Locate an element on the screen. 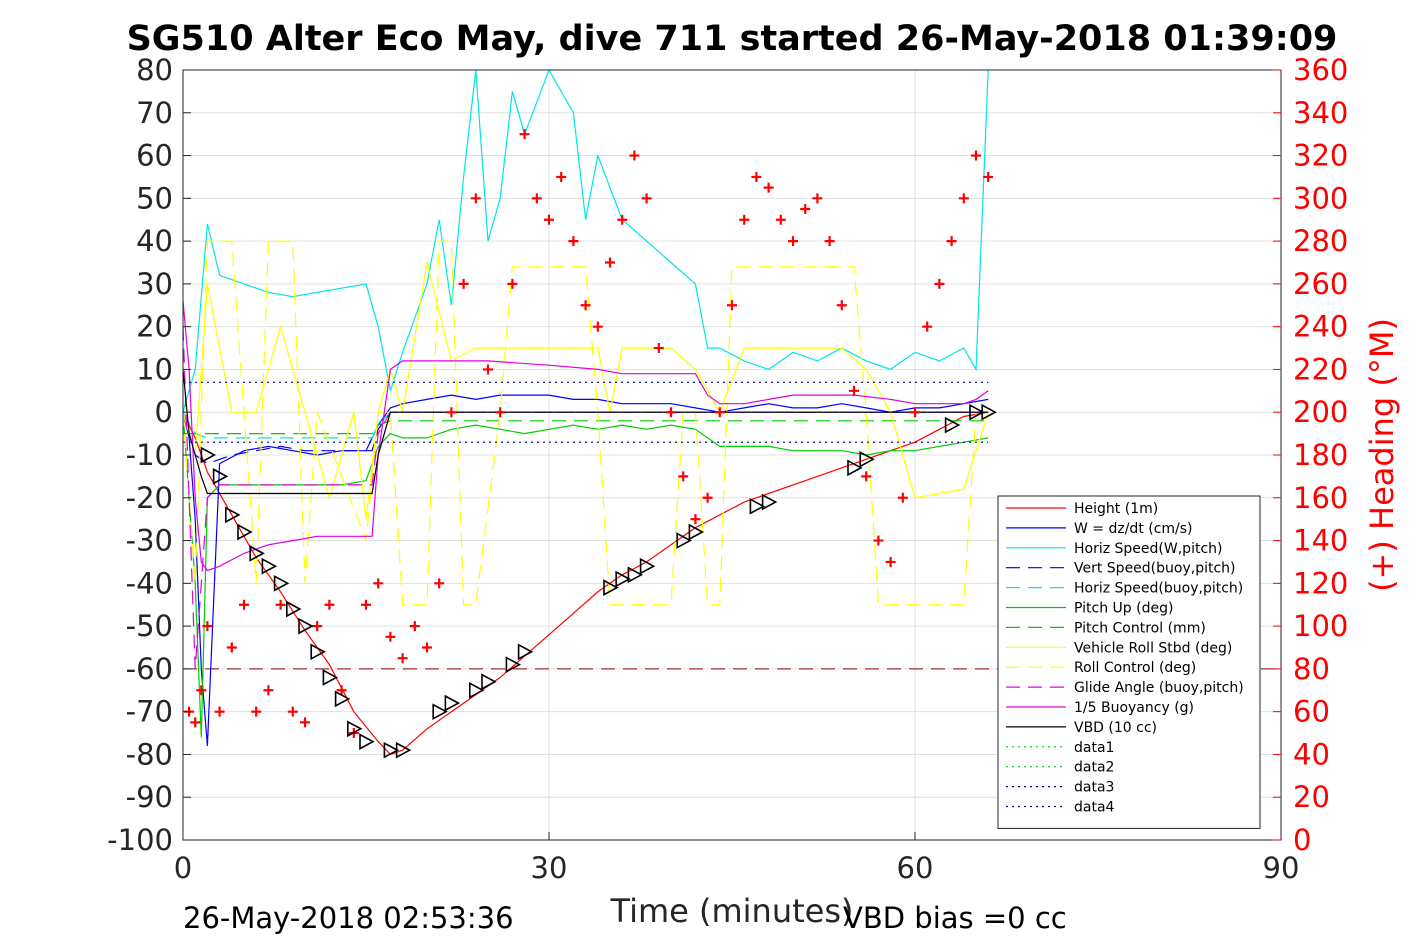 The width and height of the screenshot is (1417, 945). y-tick-label: -80 is located at coordinates (149, 754).